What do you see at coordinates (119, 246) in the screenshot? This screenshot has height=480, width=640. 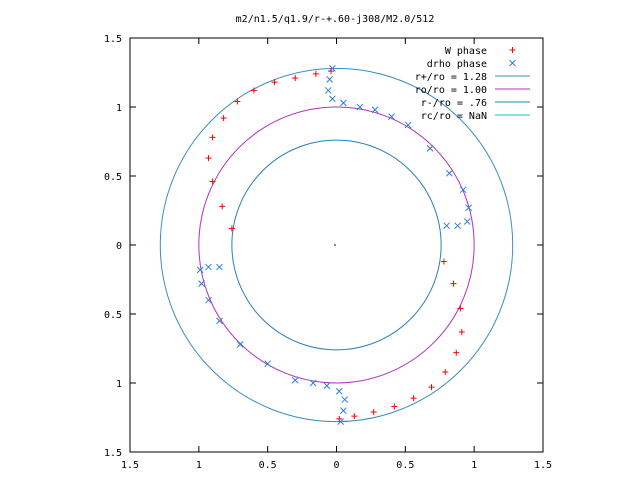 I see `y-tick-label: 0` at bounding box center [119, 246].